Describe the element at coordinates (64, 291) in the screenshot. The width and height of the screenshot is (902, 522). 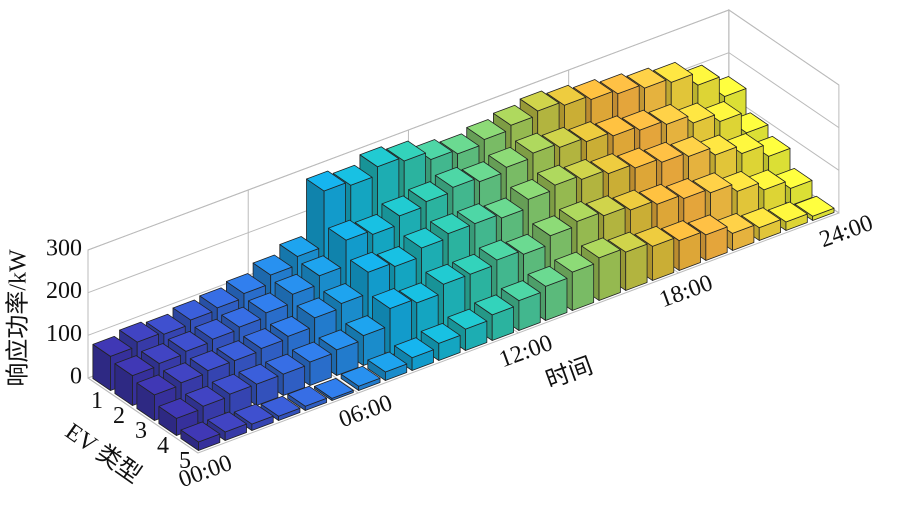
I see `z-tick-label: 200` at that location.